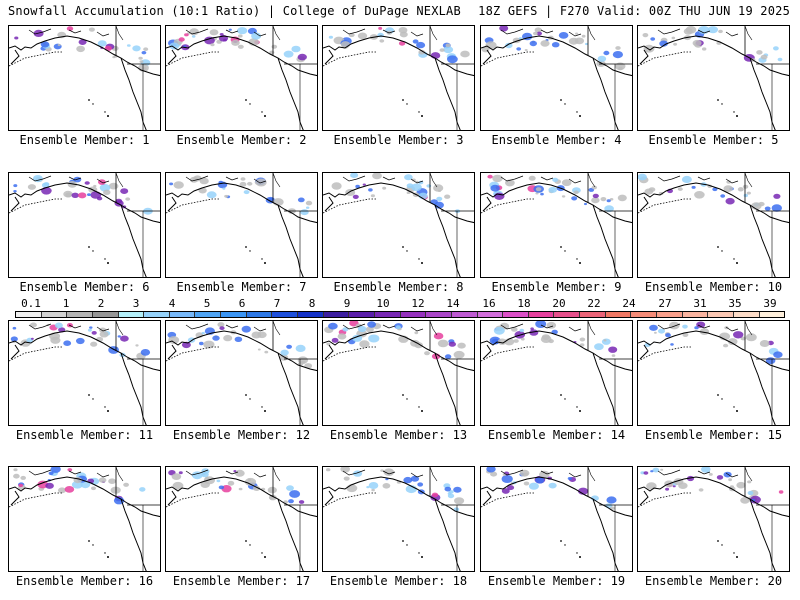  Describe the element at coordinates (172, 303) in the screenshot. I see `legend-tick-label: 4` at that location.